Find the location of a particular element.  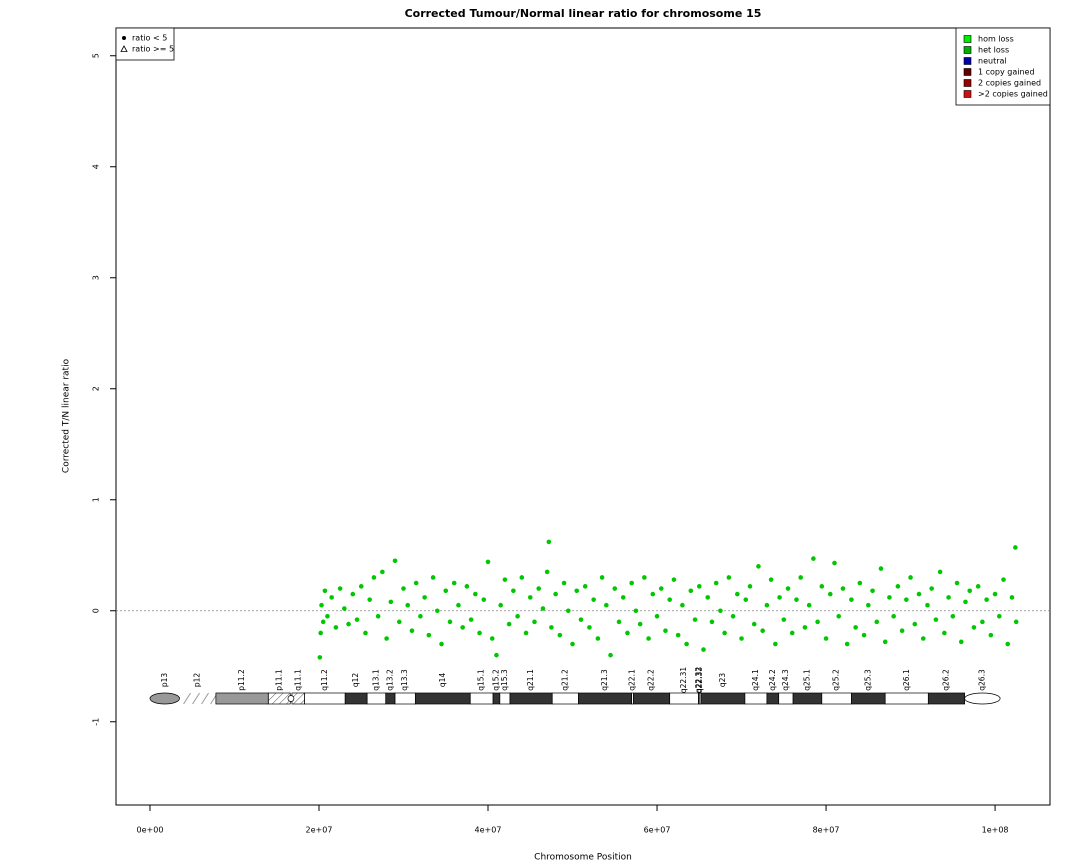

band-label: q26.1 is located at coordinates (906, 680).